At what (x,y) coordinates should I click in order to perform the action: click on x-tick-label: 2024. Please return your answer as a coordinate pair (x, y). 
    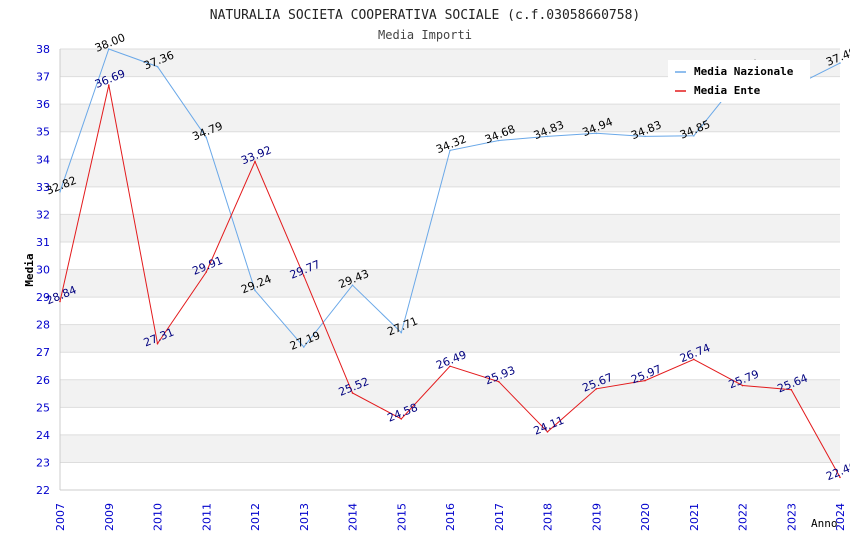
    Looking at the image, I should click on (840, 517).